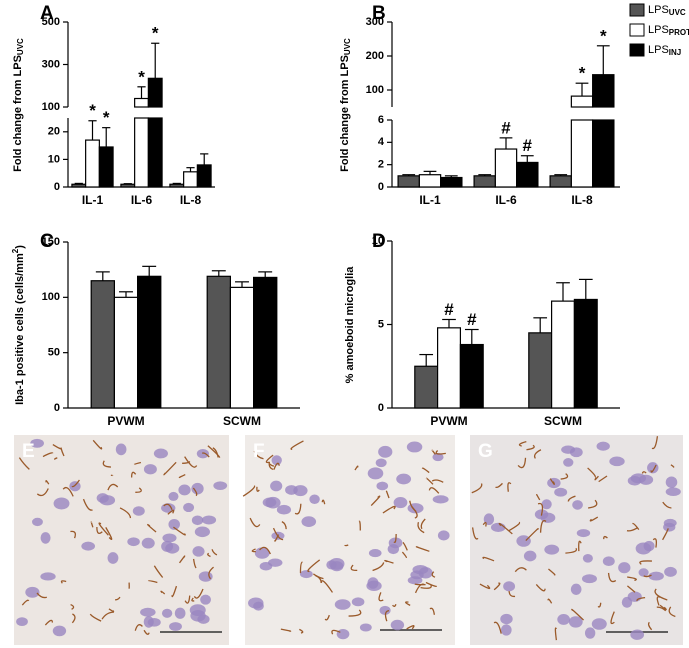 This screenshot has width=689, height=648. Describe the element at coordinates (47, 13) in the screenshot. I see `panel-label: A` at that location.